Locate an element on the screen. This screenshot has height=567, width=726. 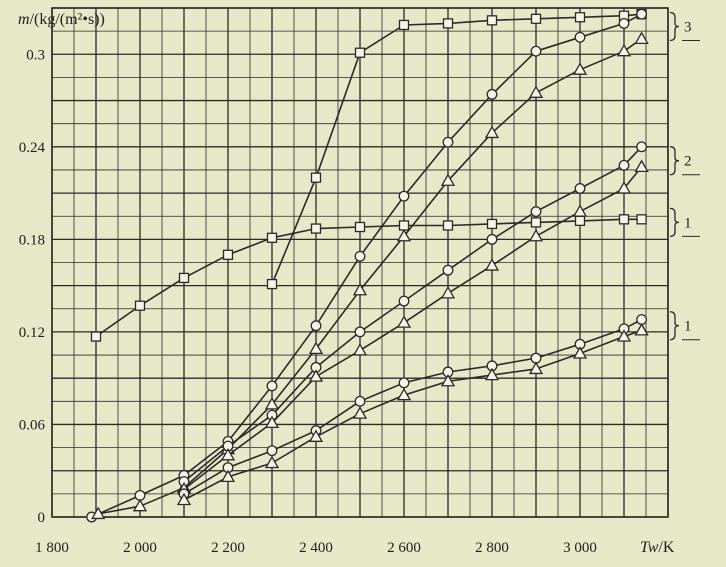
group-label: 2 is located at coordinates (688, 162).